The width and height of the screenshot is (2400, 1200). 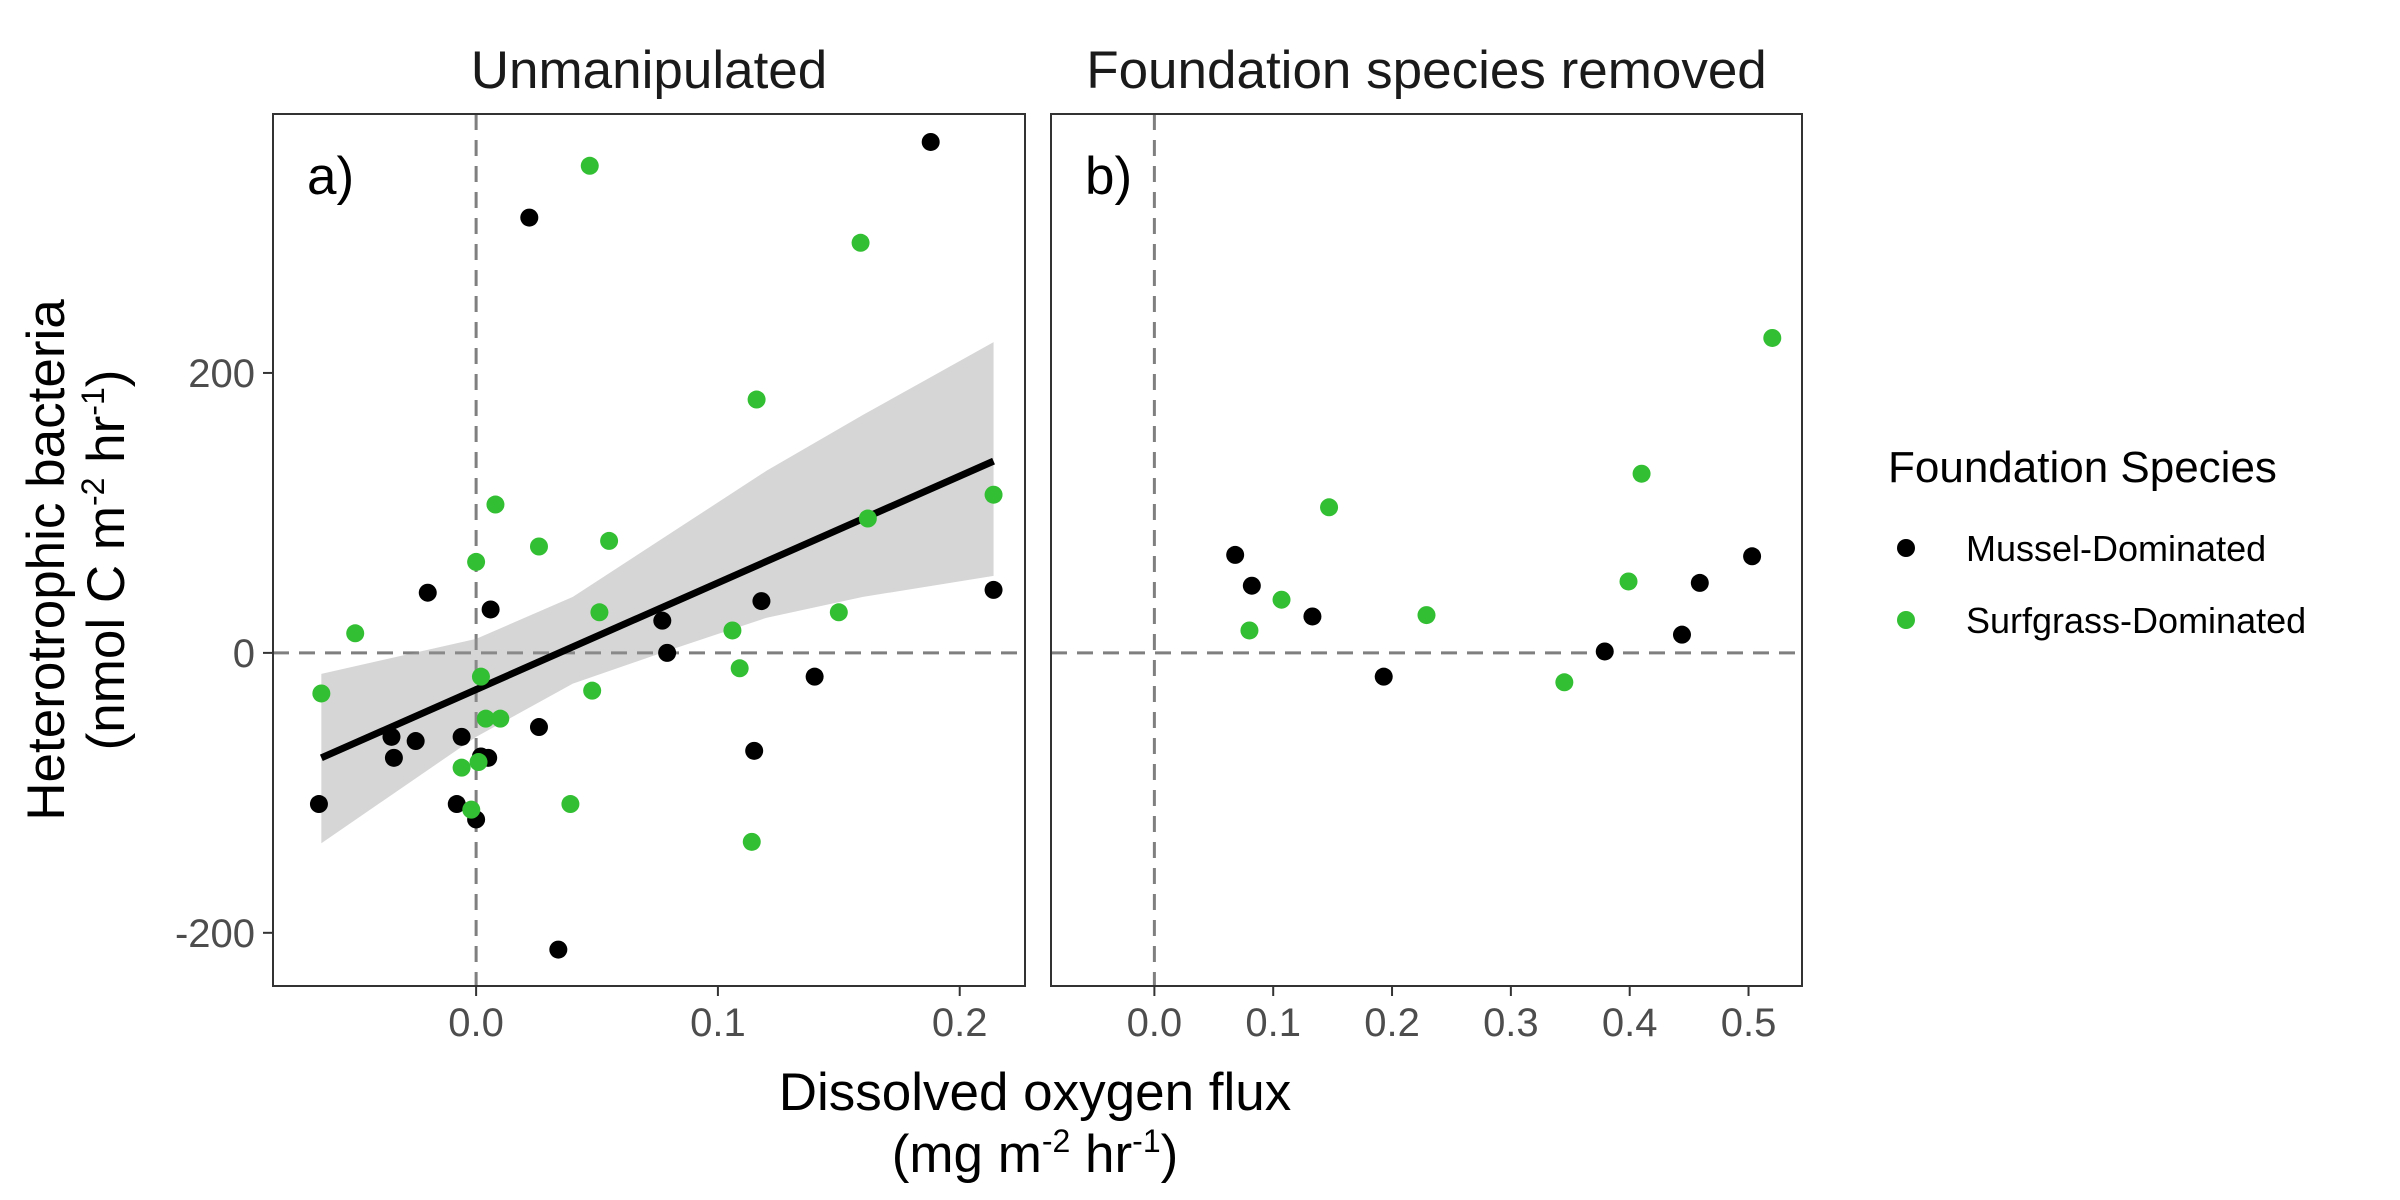 I want to click on x-axis-unit: (mg m-2 hr-1), so click(x=1035, y=1153).